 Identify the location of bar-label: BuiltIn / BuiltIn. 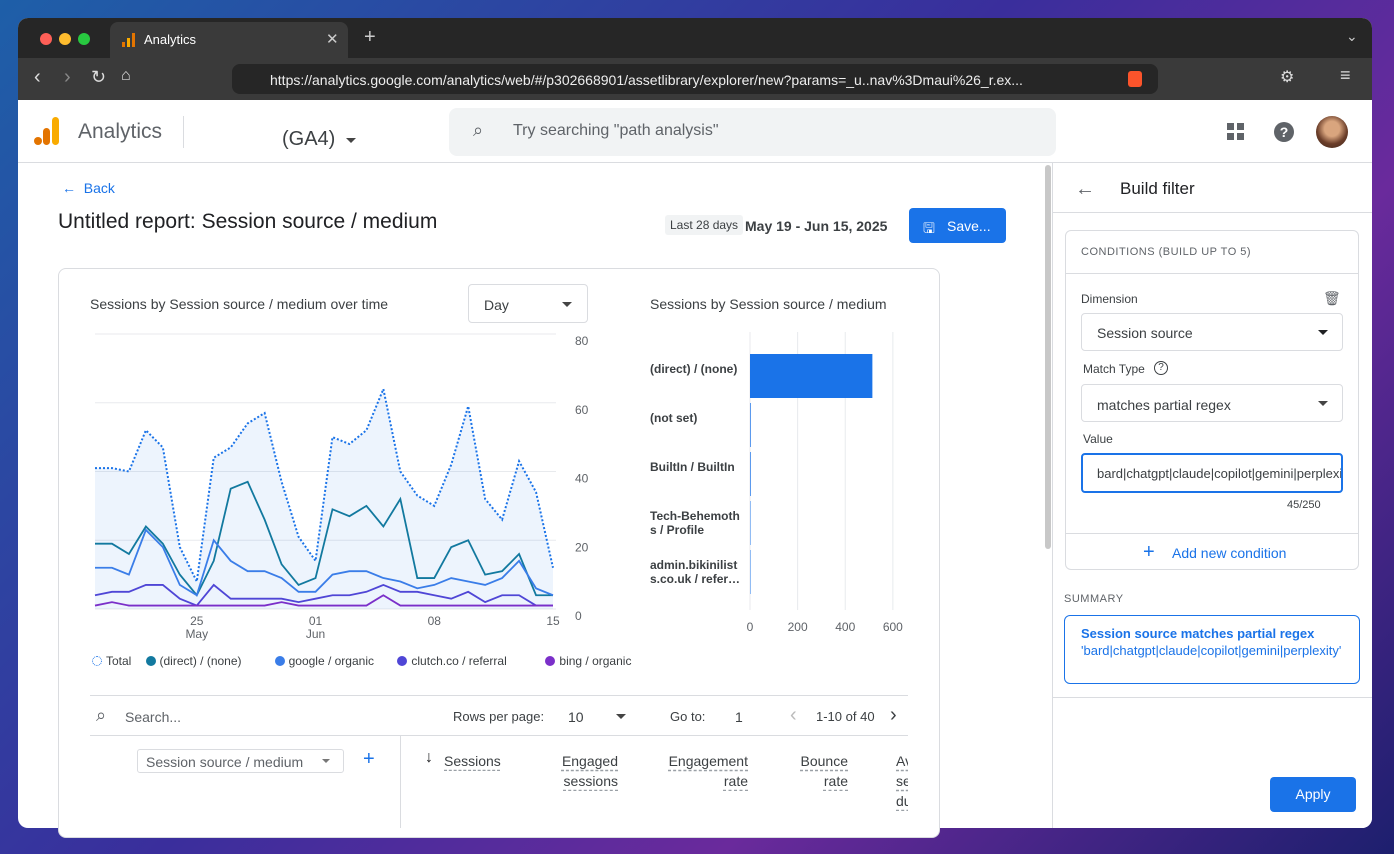
(692, 467).